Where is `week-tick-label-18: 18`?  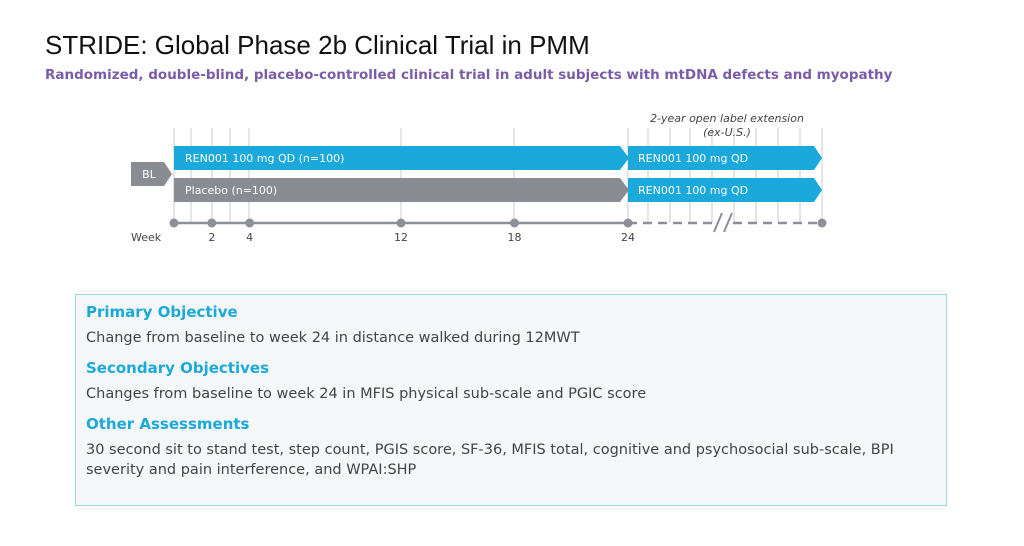
week-tick-label-18: 18 is located at coordinates (515, 237).